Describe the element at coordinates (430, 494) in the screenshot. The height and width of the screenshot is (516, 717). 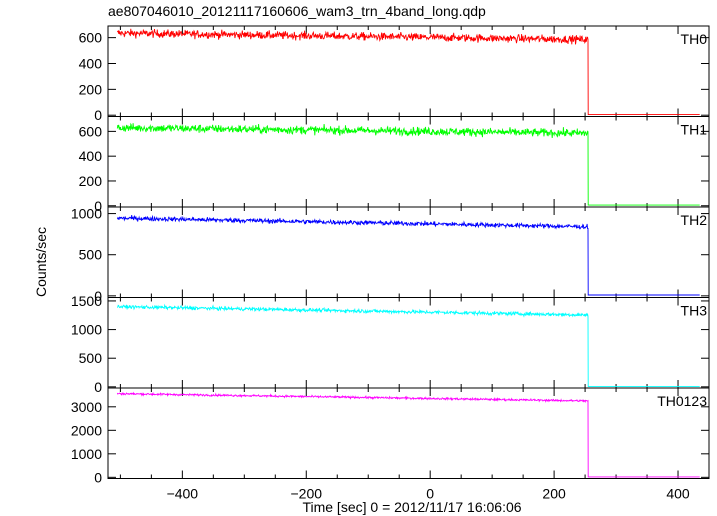
I see `x-tick-label: 0` at that location.